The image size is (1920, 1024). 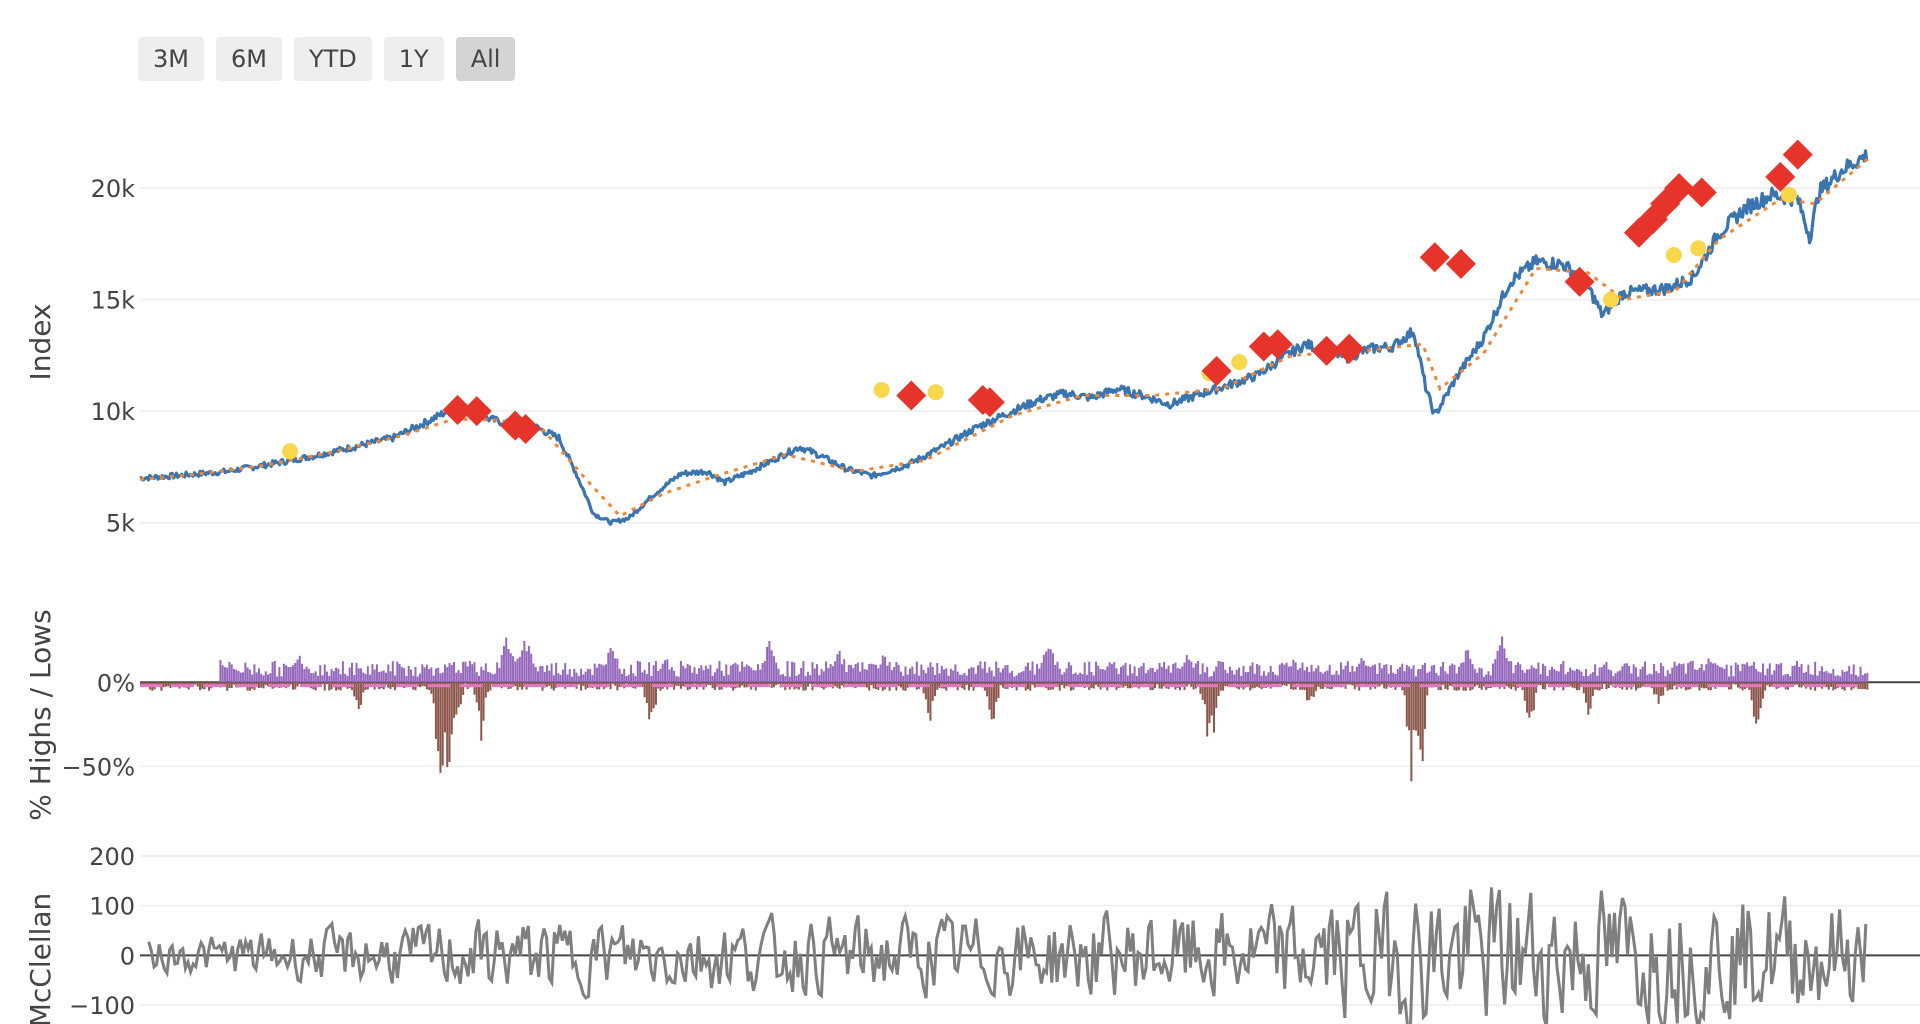 What do you see at coordinates (171, 59) in the screenshot?
I see `range-3m-button: 3M` at bounding box center [171, 59].